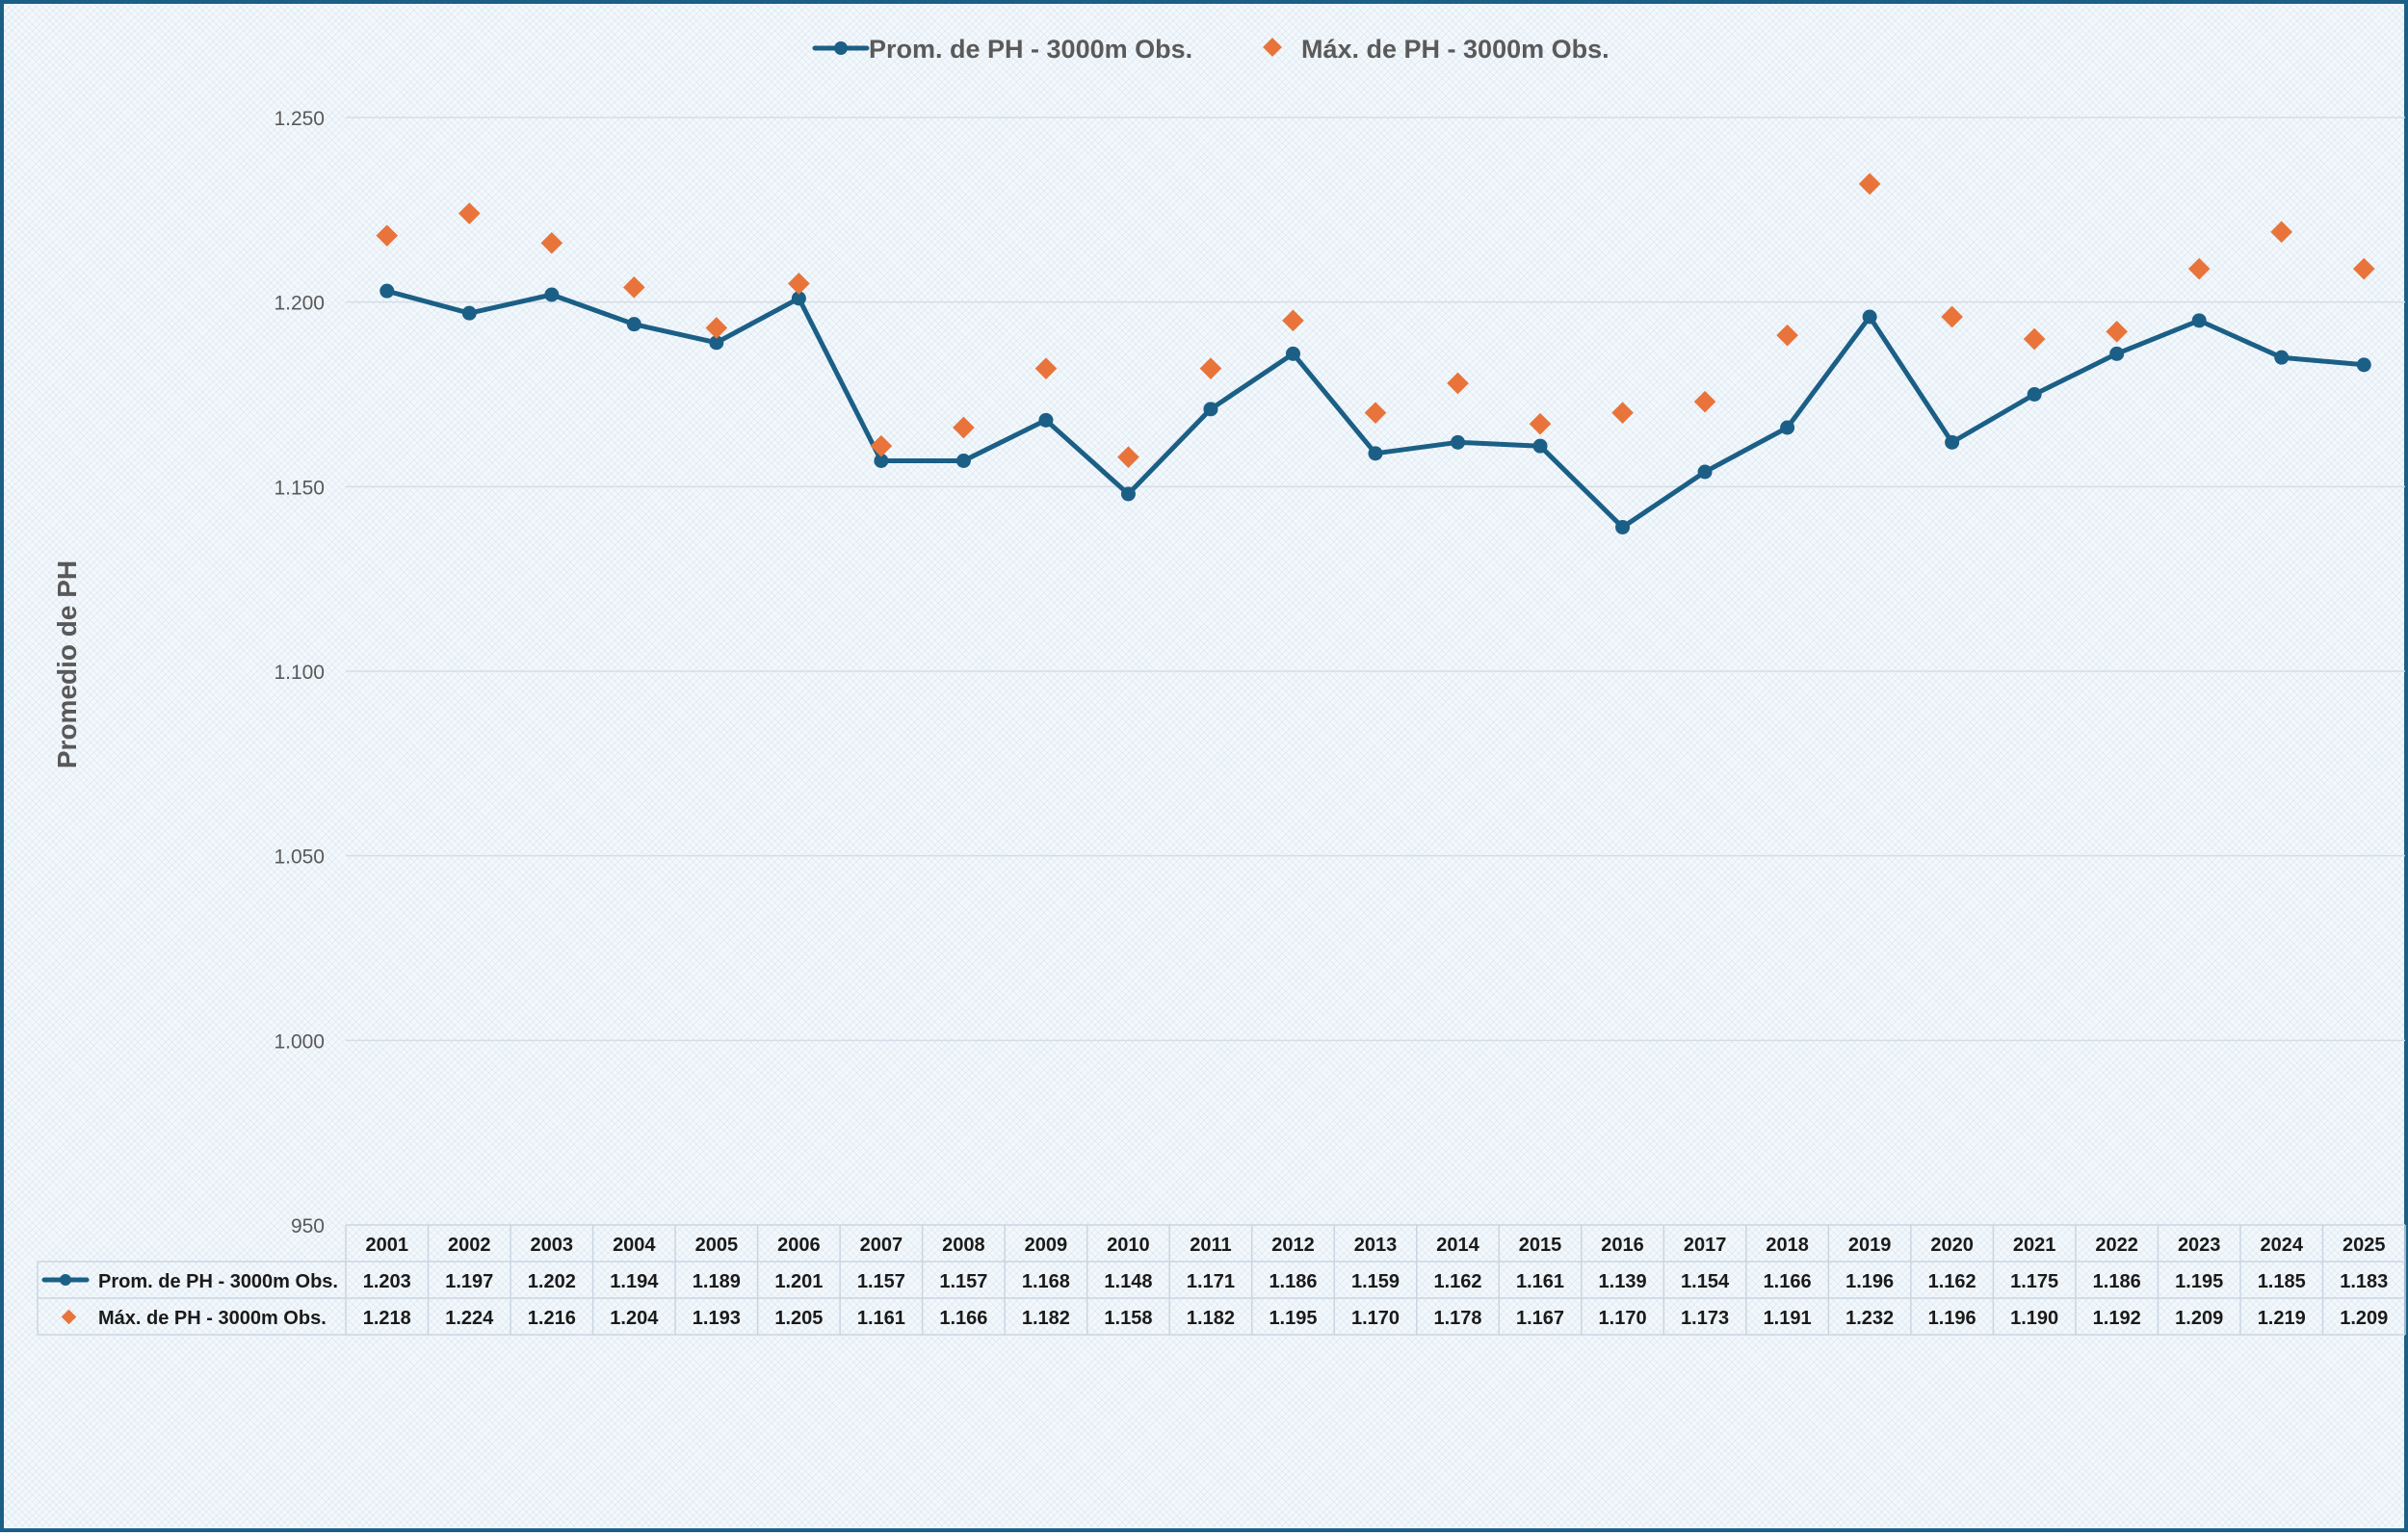 This screenshot has width=2408, height=1536. I want to click on table-cell: 1.189, so click(717, 1281).